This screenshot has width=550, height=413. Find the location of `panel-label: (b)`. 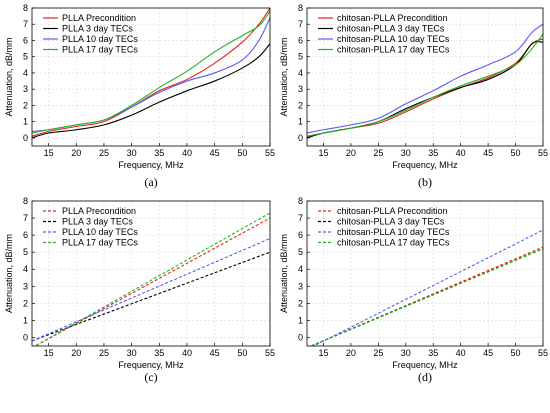

panel-label: (b) is located at coordinates (425, 182).